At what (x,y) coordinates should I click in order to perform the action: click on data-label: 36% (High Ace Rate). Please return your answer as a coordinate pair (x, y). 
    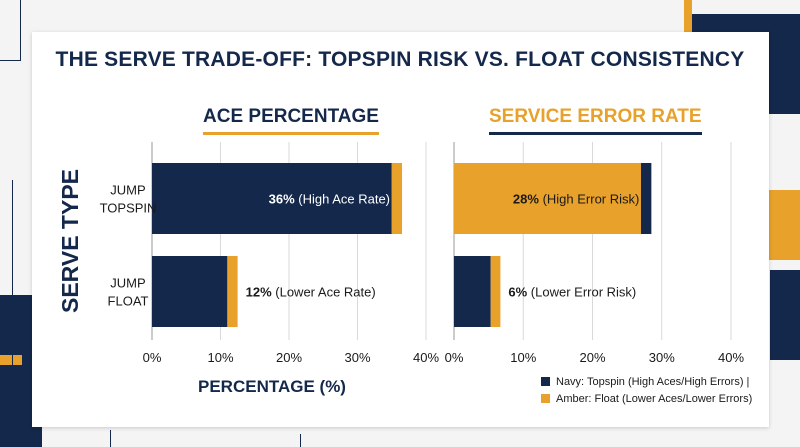
    Looking at the image, I should click on (329, 199).